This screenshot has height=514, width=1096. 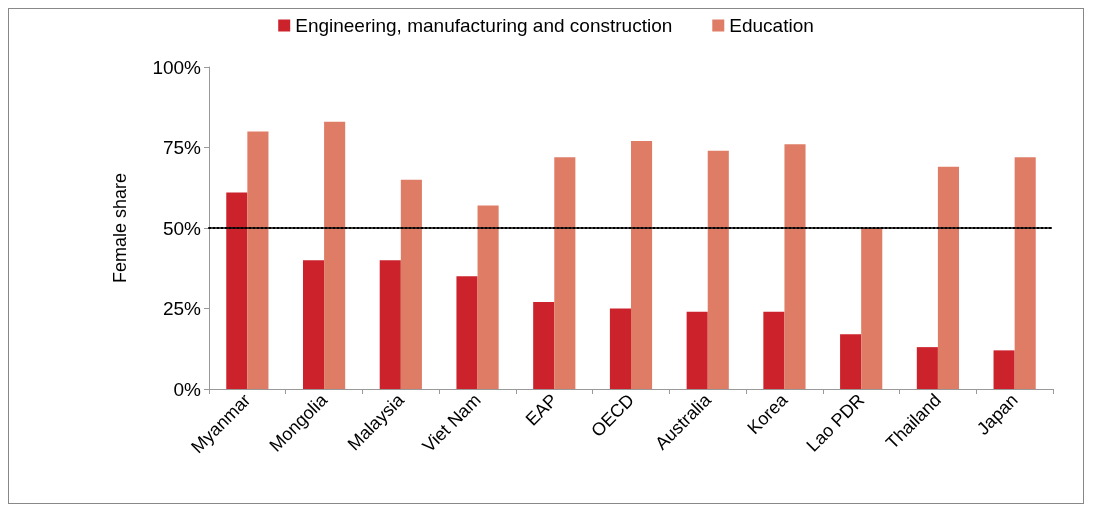 What do you see at coordinates (182, 308) in the screenshot?
I see `y-tick-label: 25%` at bounding box center [182, 308].